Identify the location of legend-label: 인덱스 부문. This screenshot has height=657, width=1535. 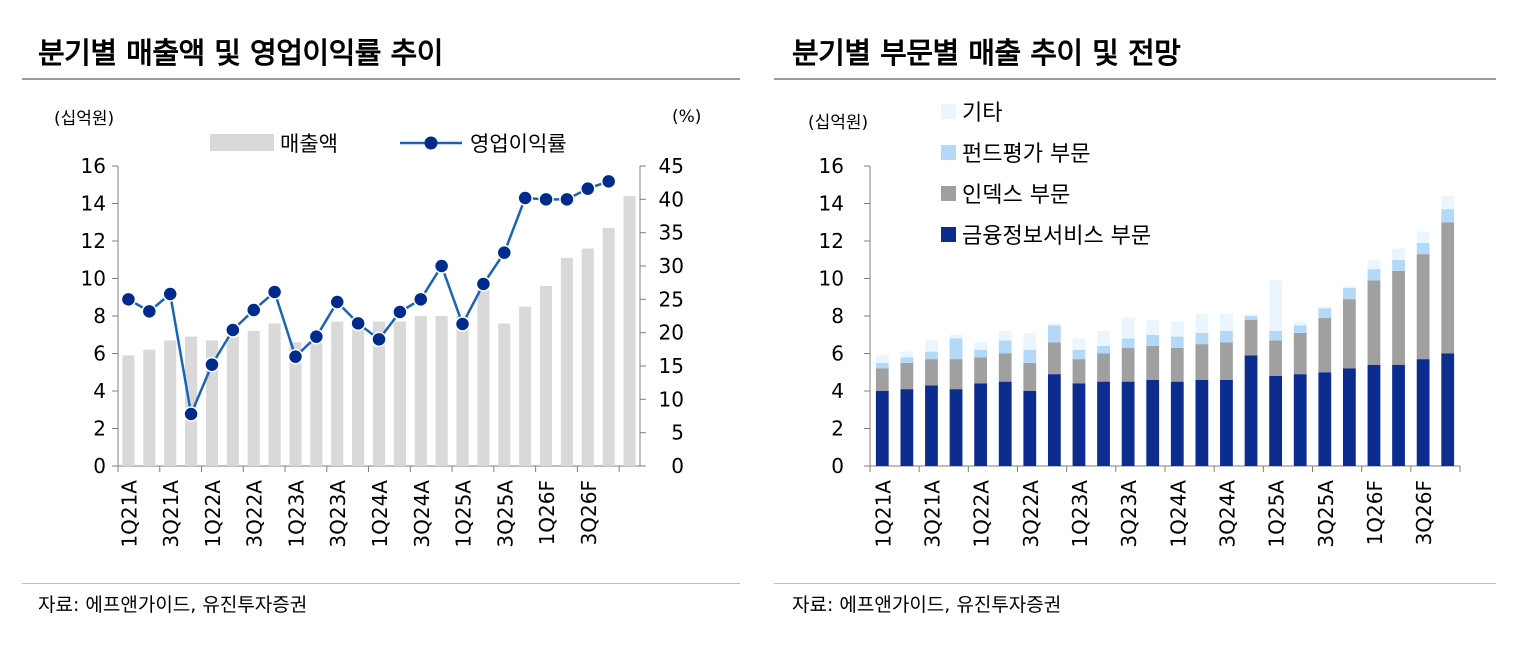
(1016, 195).